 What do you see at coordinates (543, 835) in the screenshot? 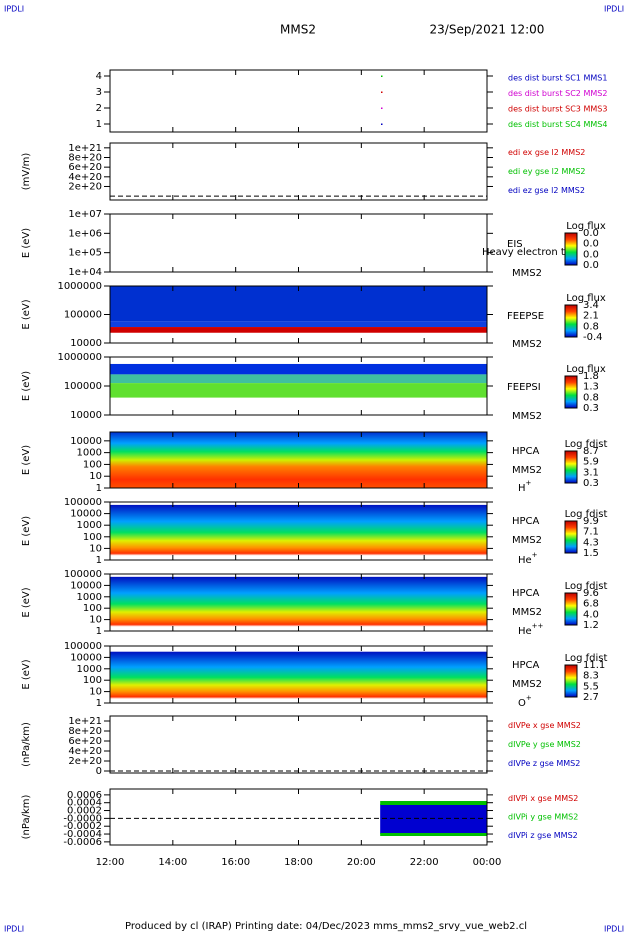
I see `legend-label: dIVPi z gse MMS2` at bounding box center [543, 835].